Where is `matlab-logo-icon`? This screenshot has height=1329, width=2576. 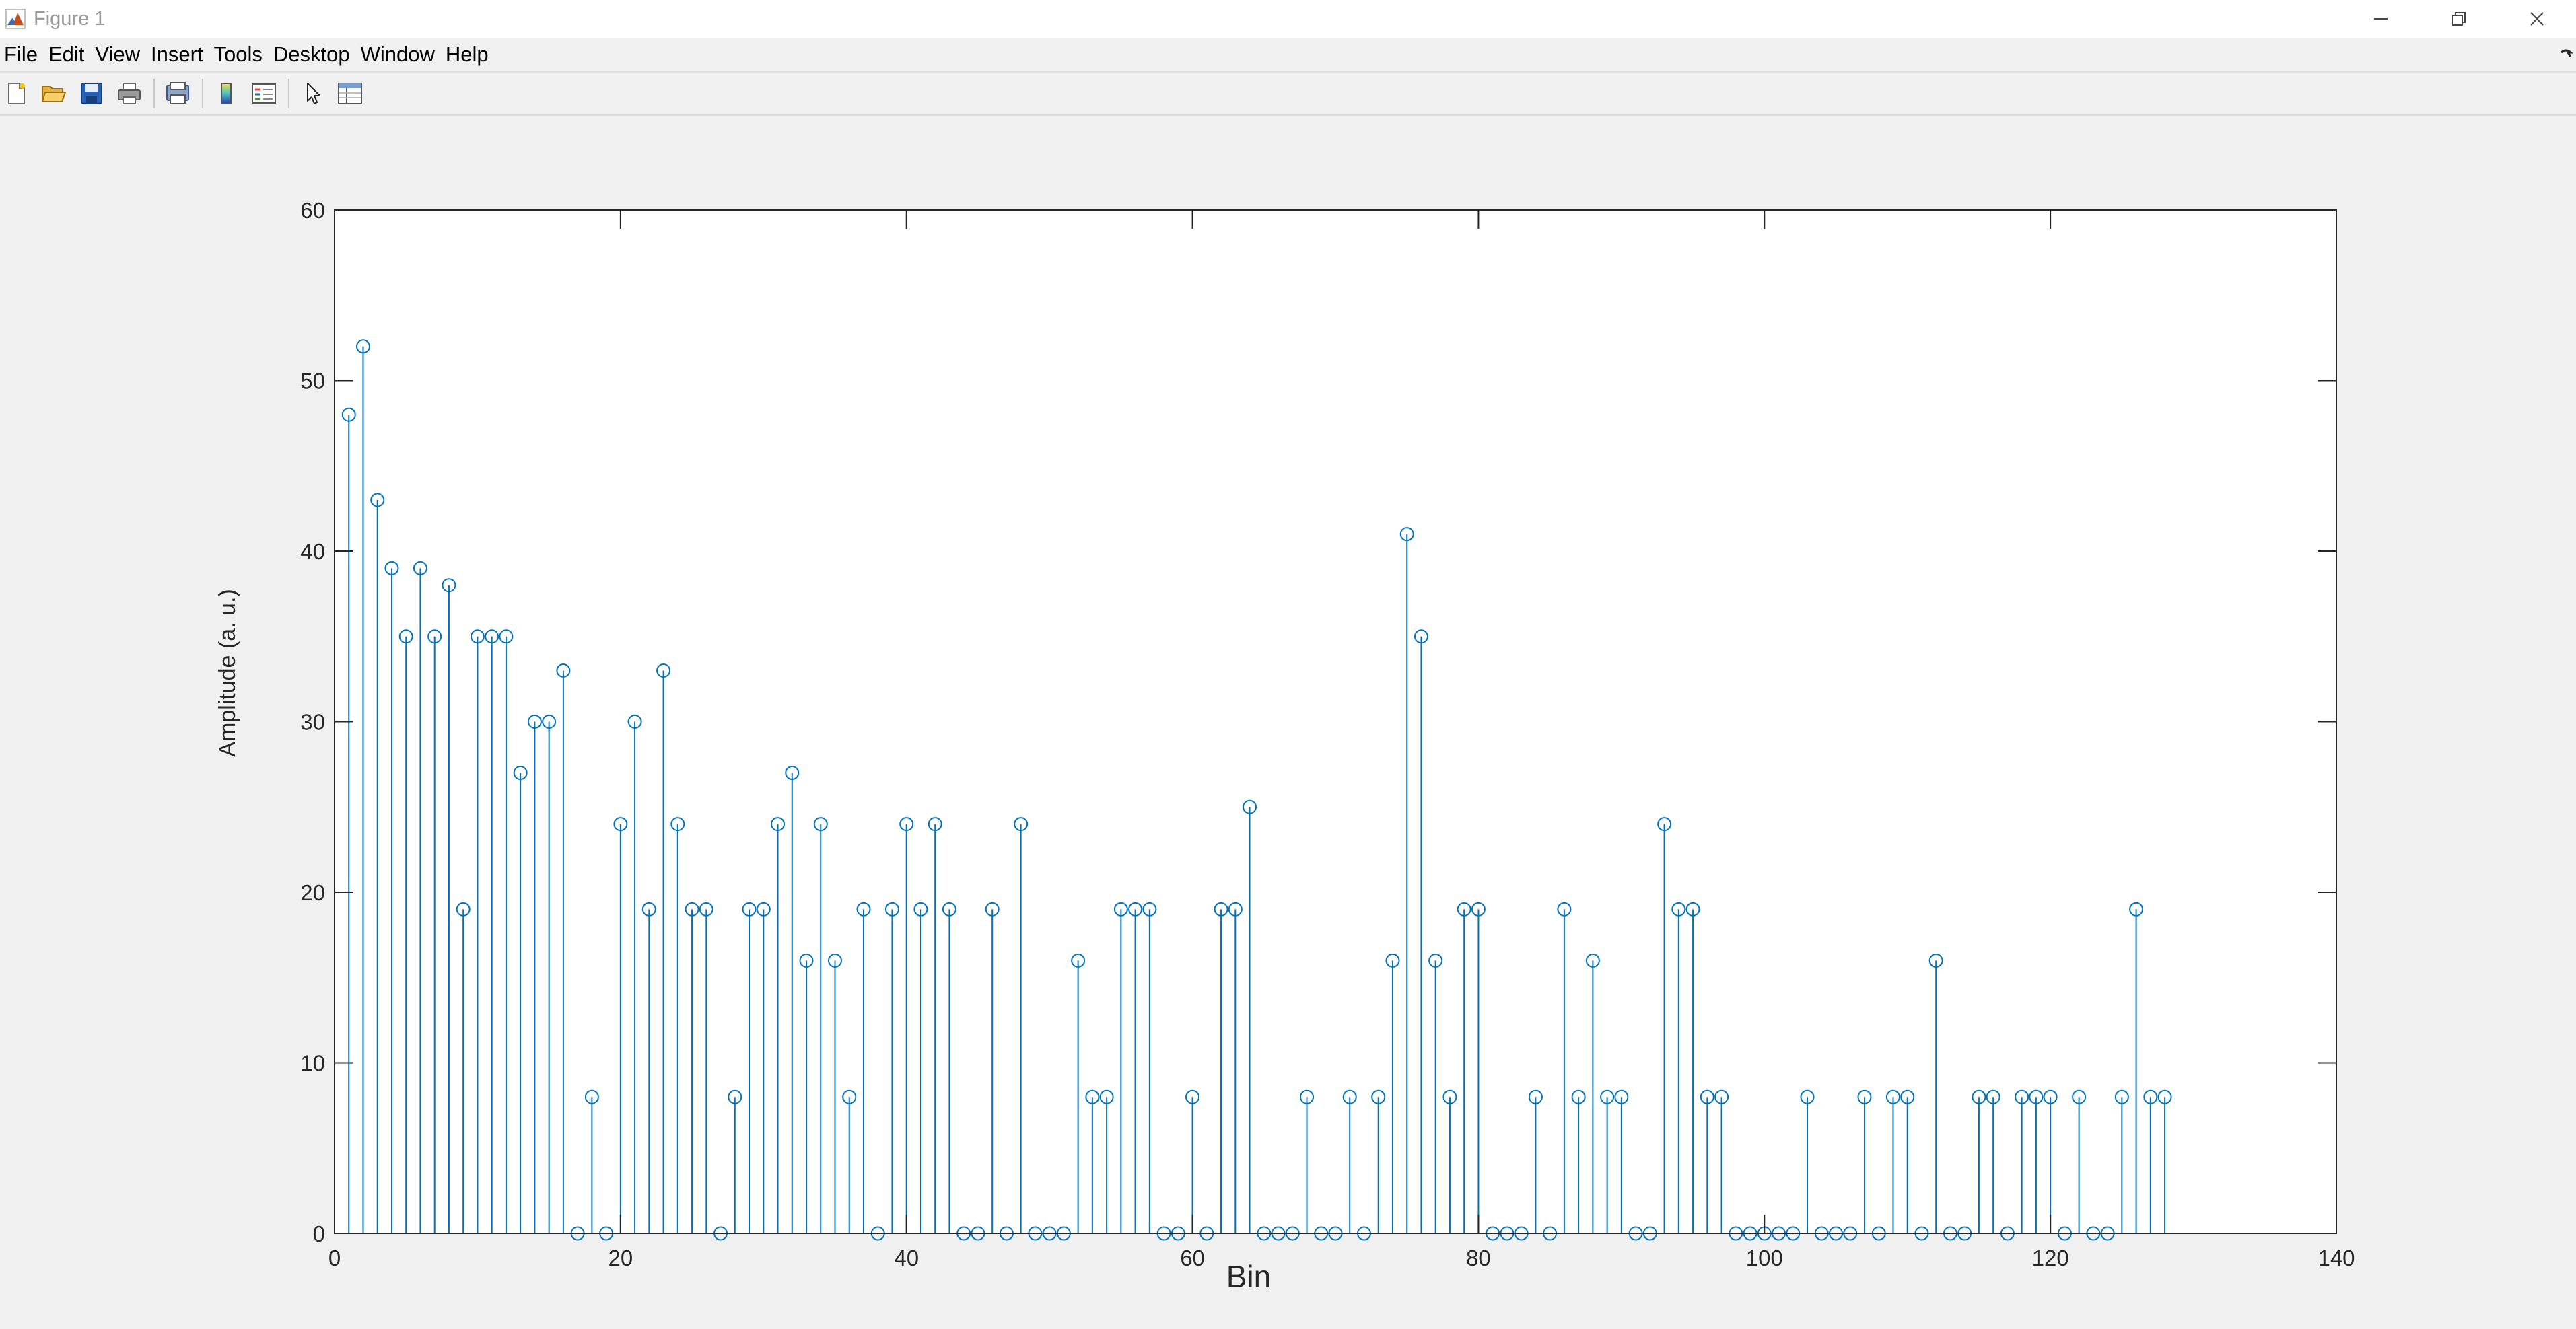
matlab-logo-icon is located at coordinates (15, 19).